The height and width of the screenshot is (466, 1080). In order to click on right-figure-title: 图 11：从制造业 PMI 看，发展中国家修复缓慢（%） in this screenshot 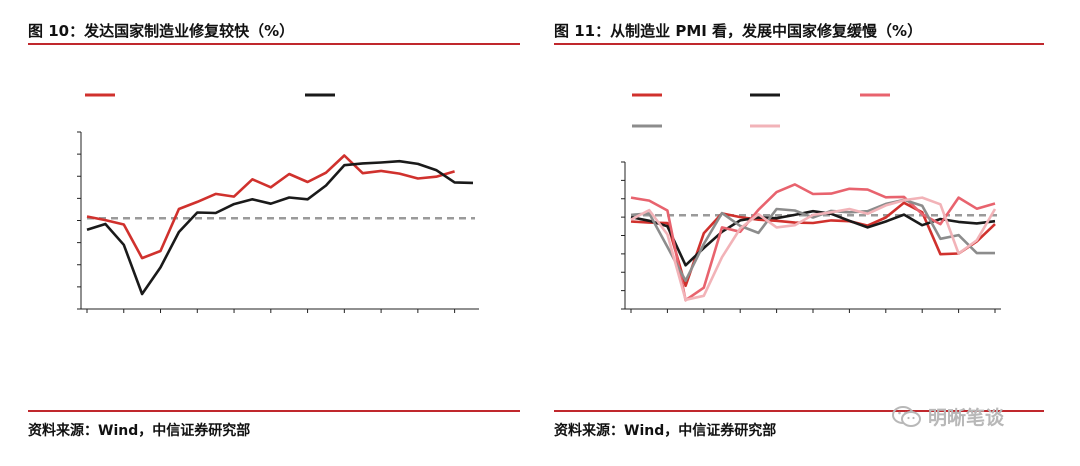, I will do `click(738, 31)`.